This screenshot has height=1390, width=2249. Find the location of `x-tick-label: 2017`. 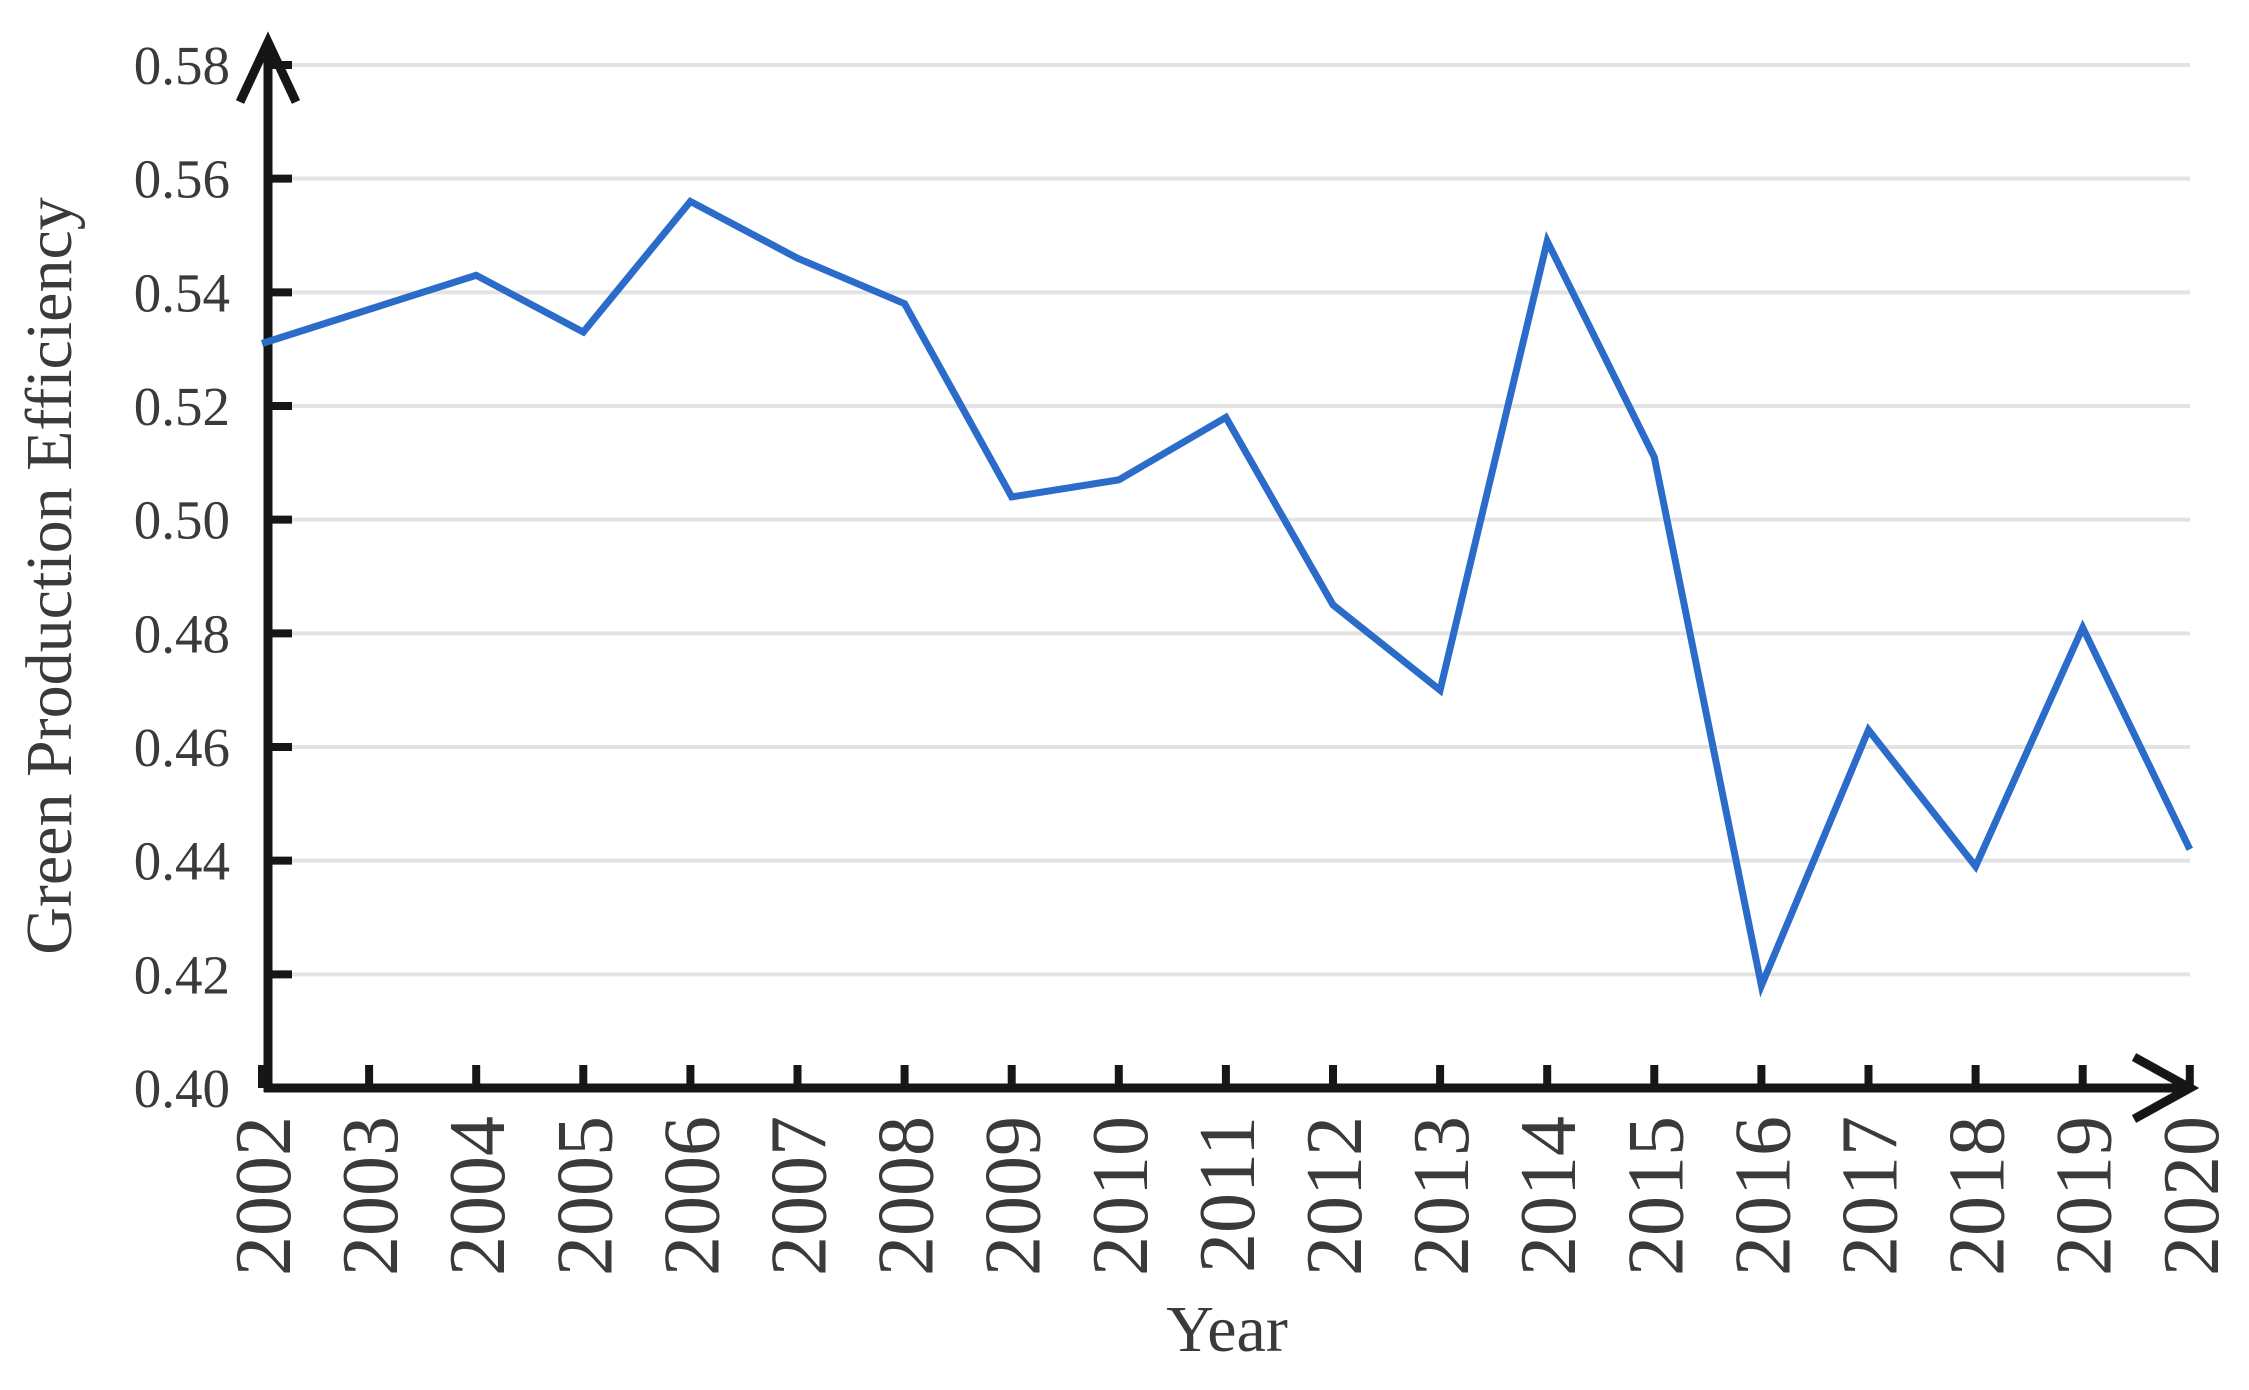

x-tick-label: 2017 is located at coordinates (1871, 1196).